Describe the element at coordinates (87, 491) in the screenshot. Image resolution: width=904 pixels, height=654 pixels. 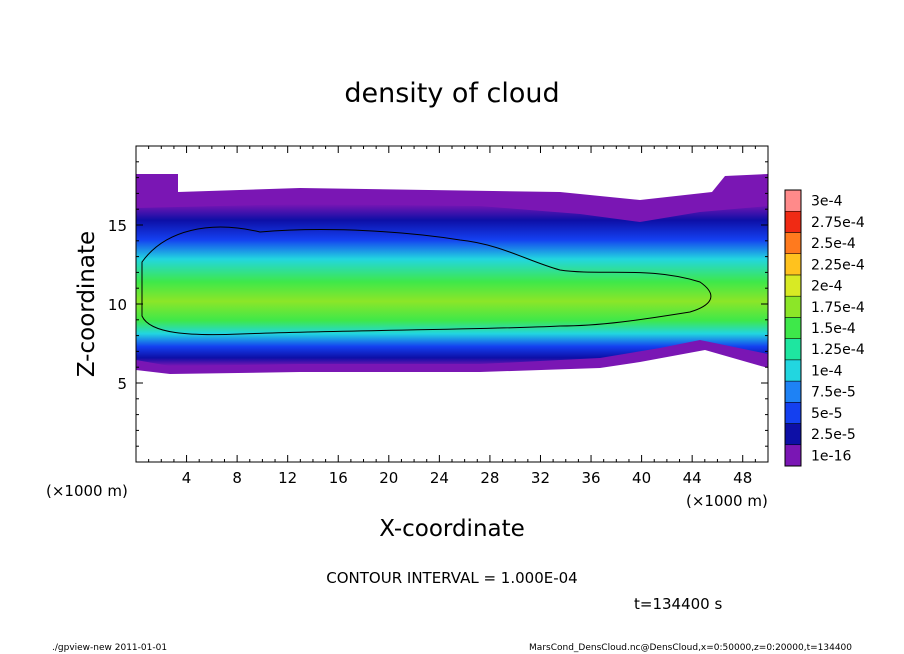
I see `x-unit-label: (×1000 m)` at that location.